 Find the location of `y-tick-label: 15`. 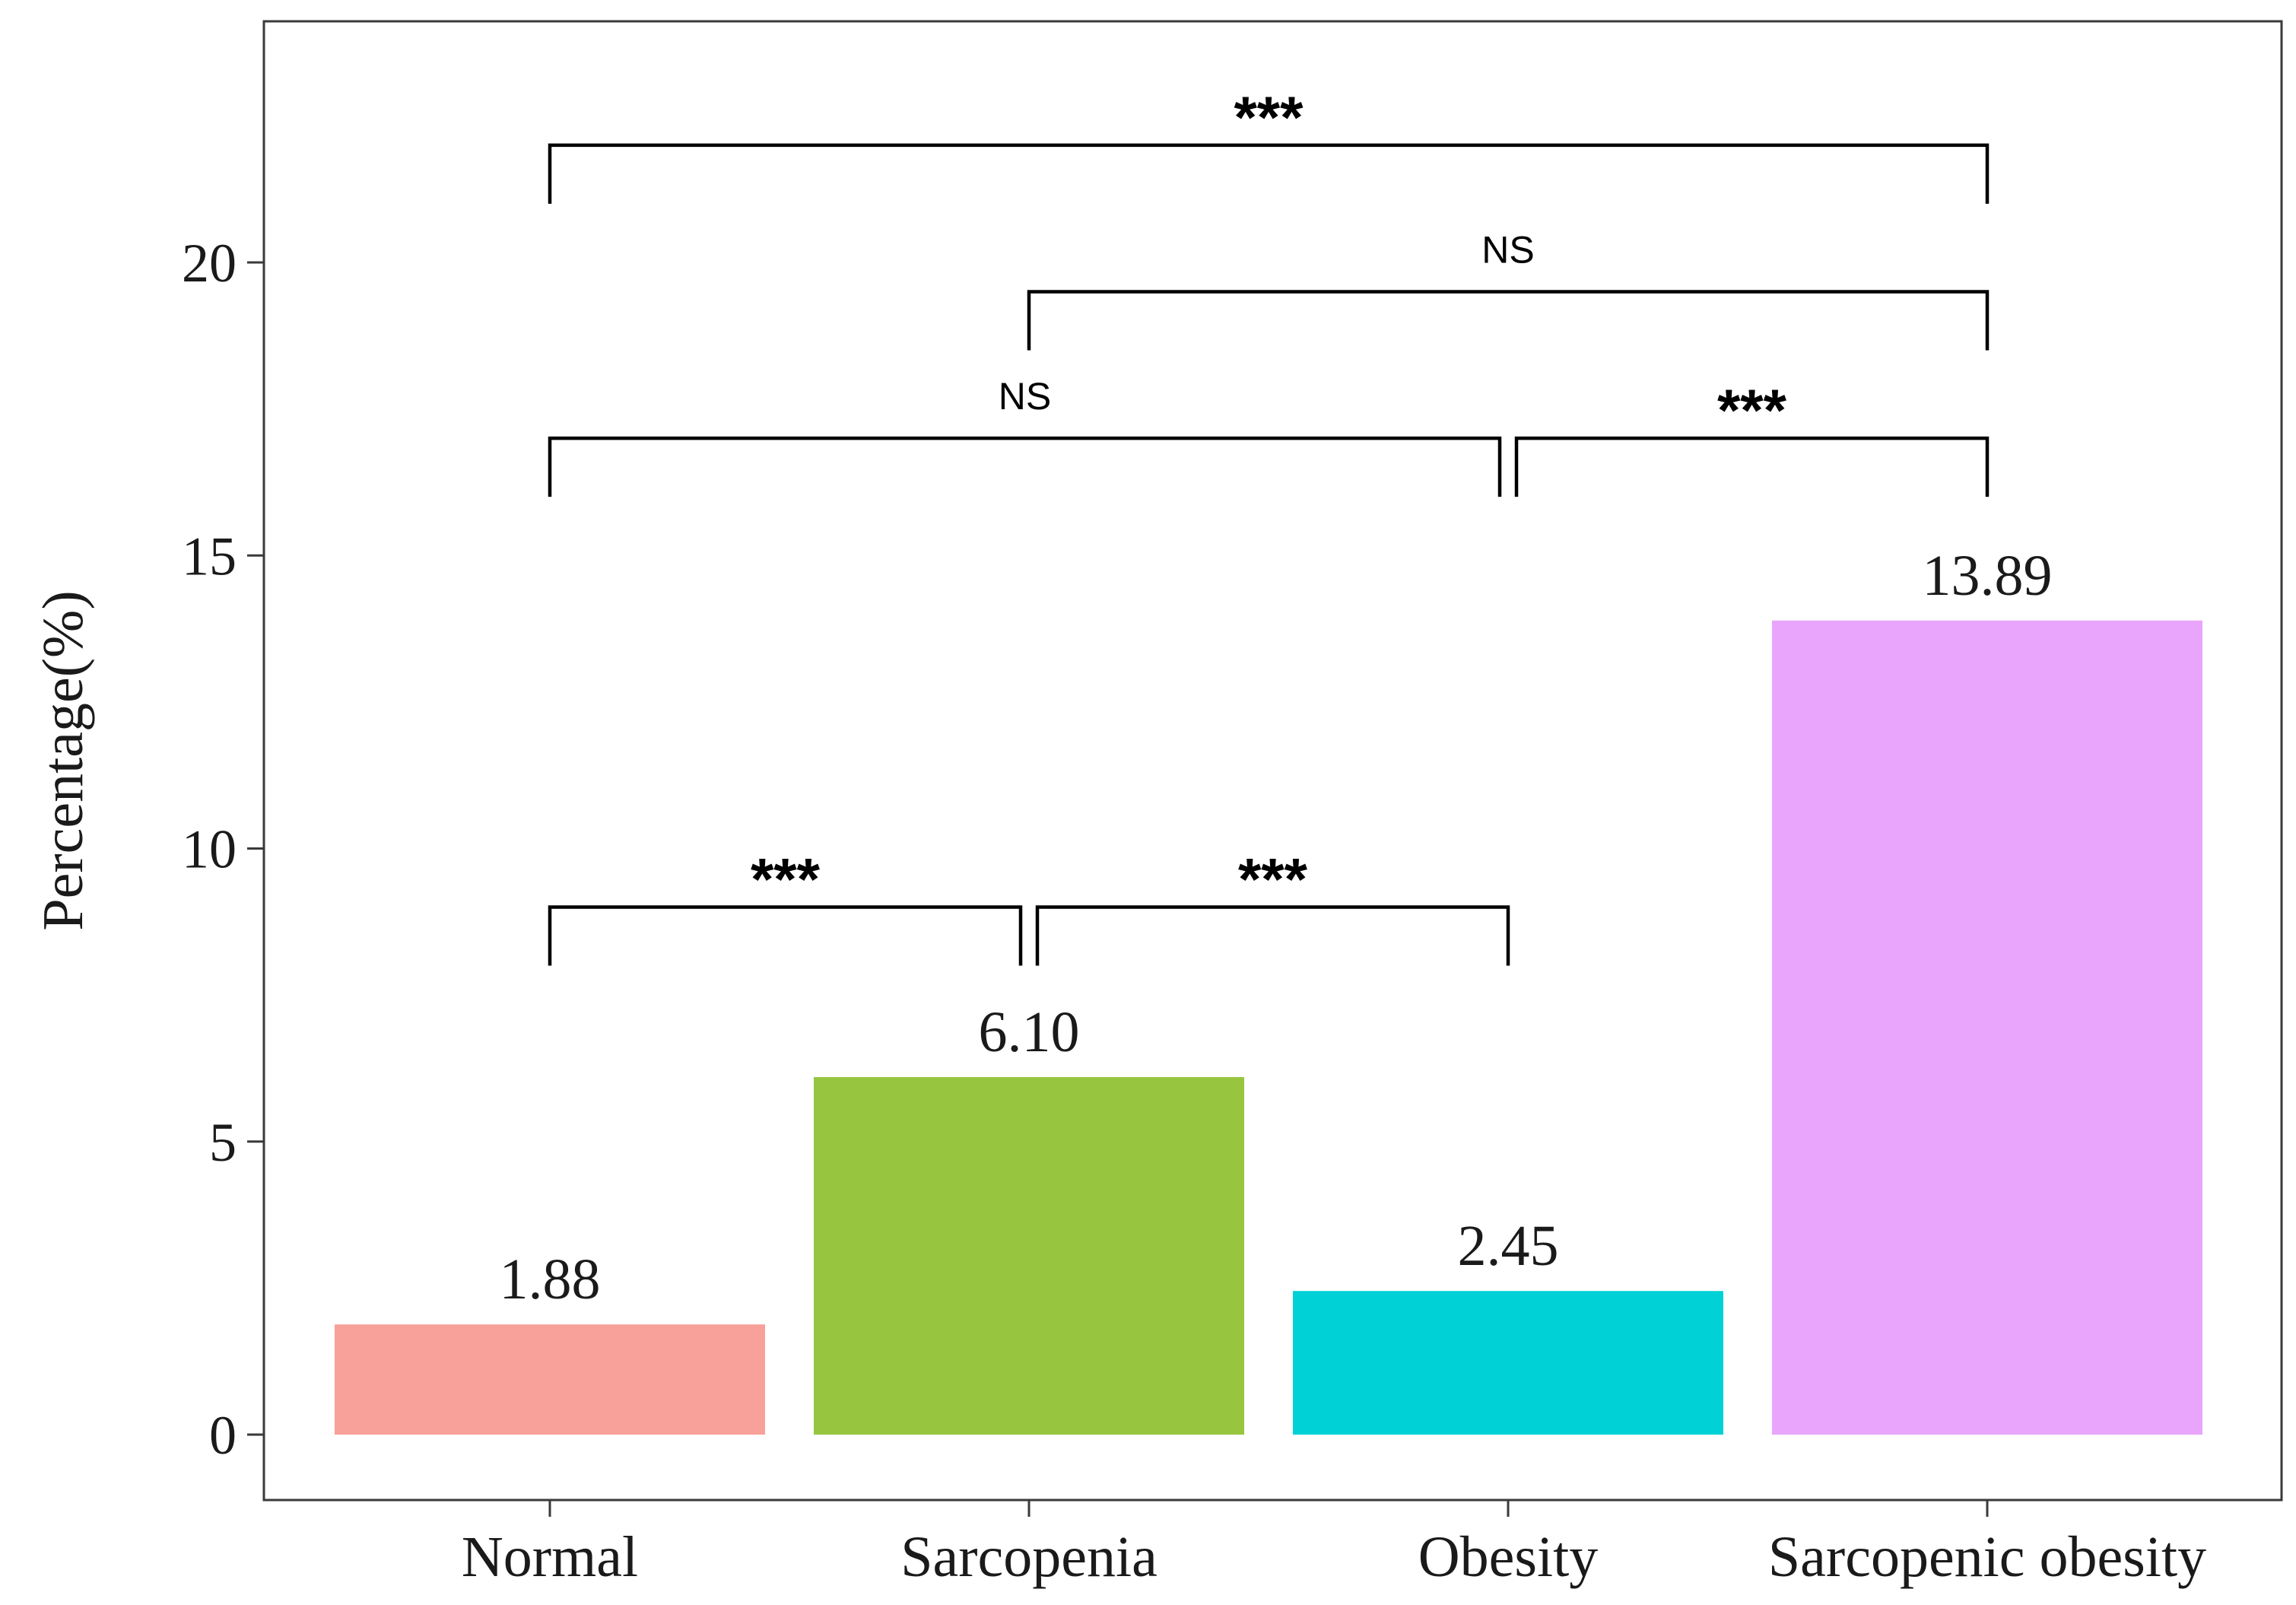

y-tick-label: 15 is located at coordinates (209, 556).